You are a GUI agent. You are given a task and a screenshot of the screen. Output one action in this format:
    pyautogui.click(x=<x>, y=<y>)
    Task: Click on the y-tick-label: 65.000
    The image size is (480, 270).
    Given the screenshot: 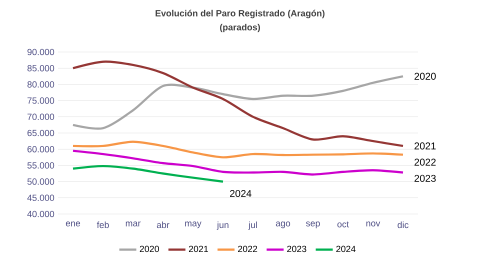 What is the action you would take?
    pyautogui.click(x=41, y=133)
    